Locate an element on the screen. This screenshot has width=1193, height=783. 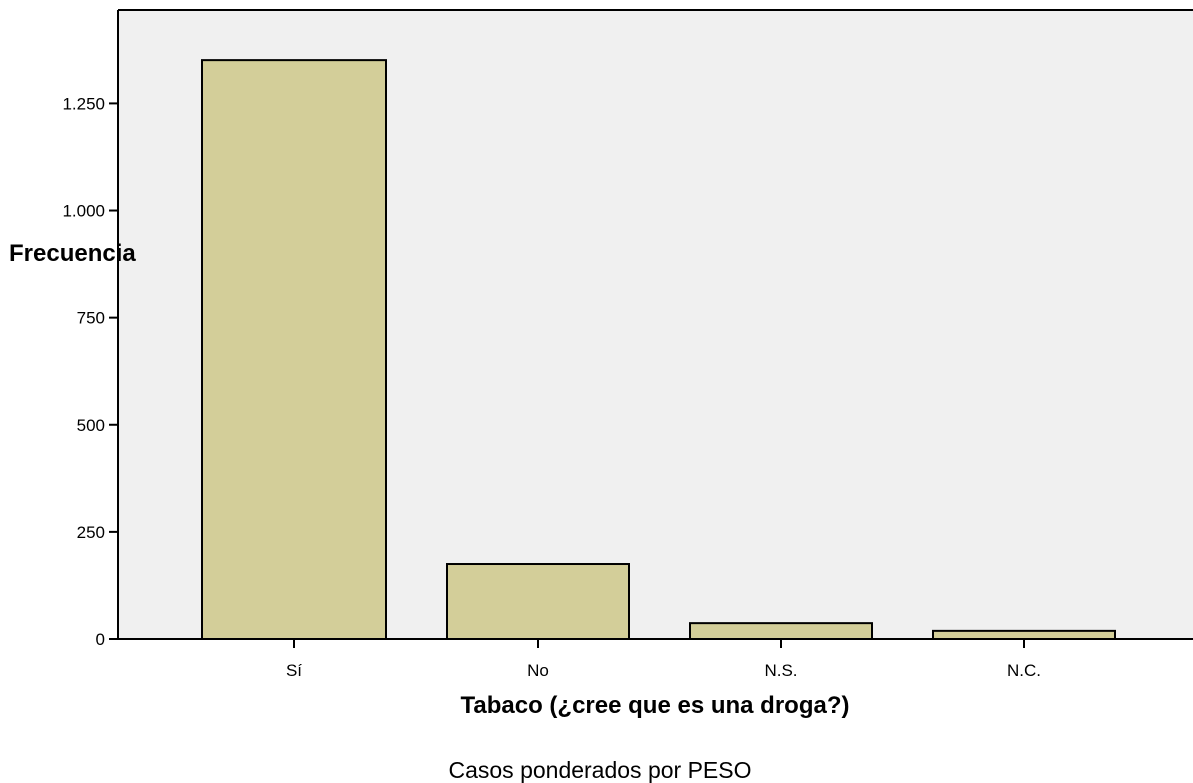
y-tick-label: 750 is located at coordinates (91, 318).